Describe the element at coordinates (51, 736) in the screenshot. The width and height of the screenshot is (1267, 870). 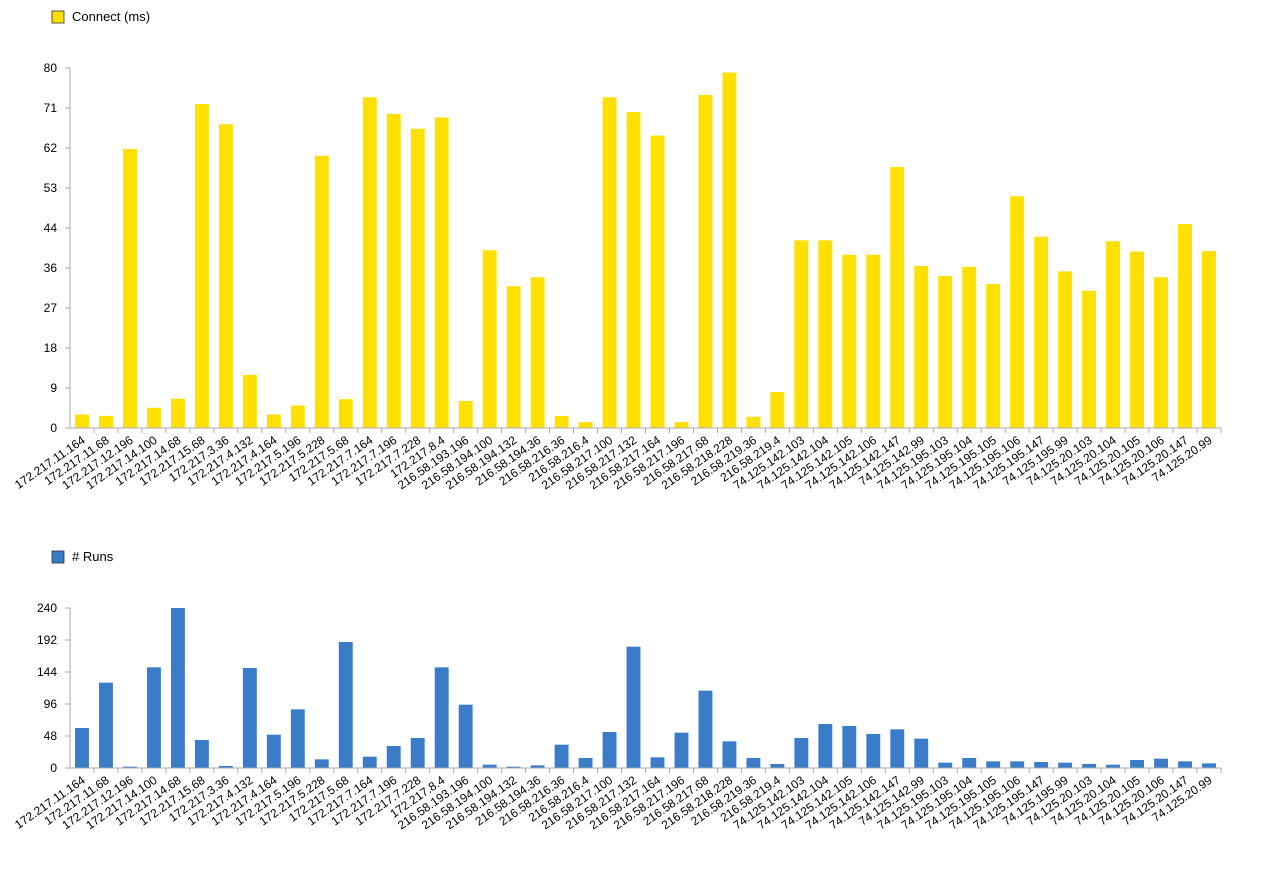
I see `y-tick-label: 48` at that location.